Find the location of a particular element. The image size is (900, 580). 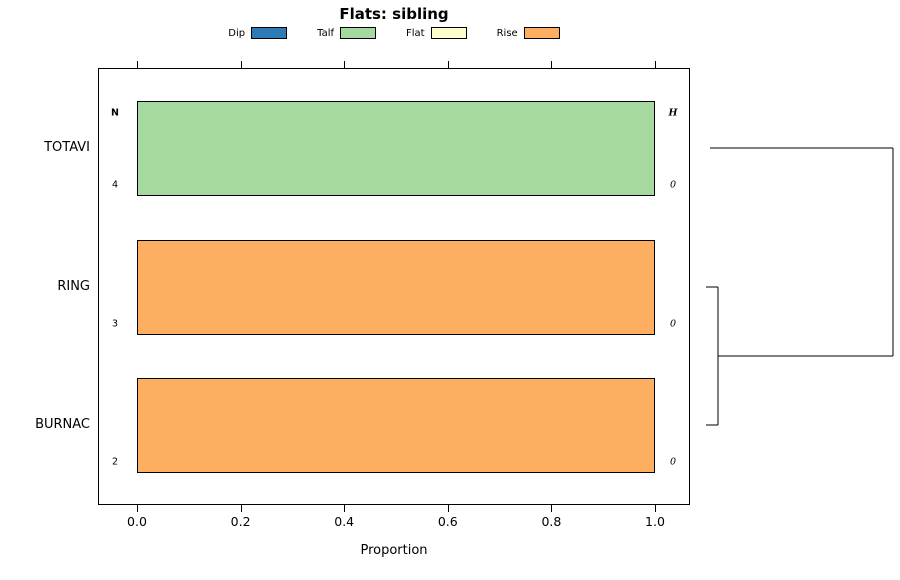

n-value-ring: 3 is located at coordinates (115, 323).